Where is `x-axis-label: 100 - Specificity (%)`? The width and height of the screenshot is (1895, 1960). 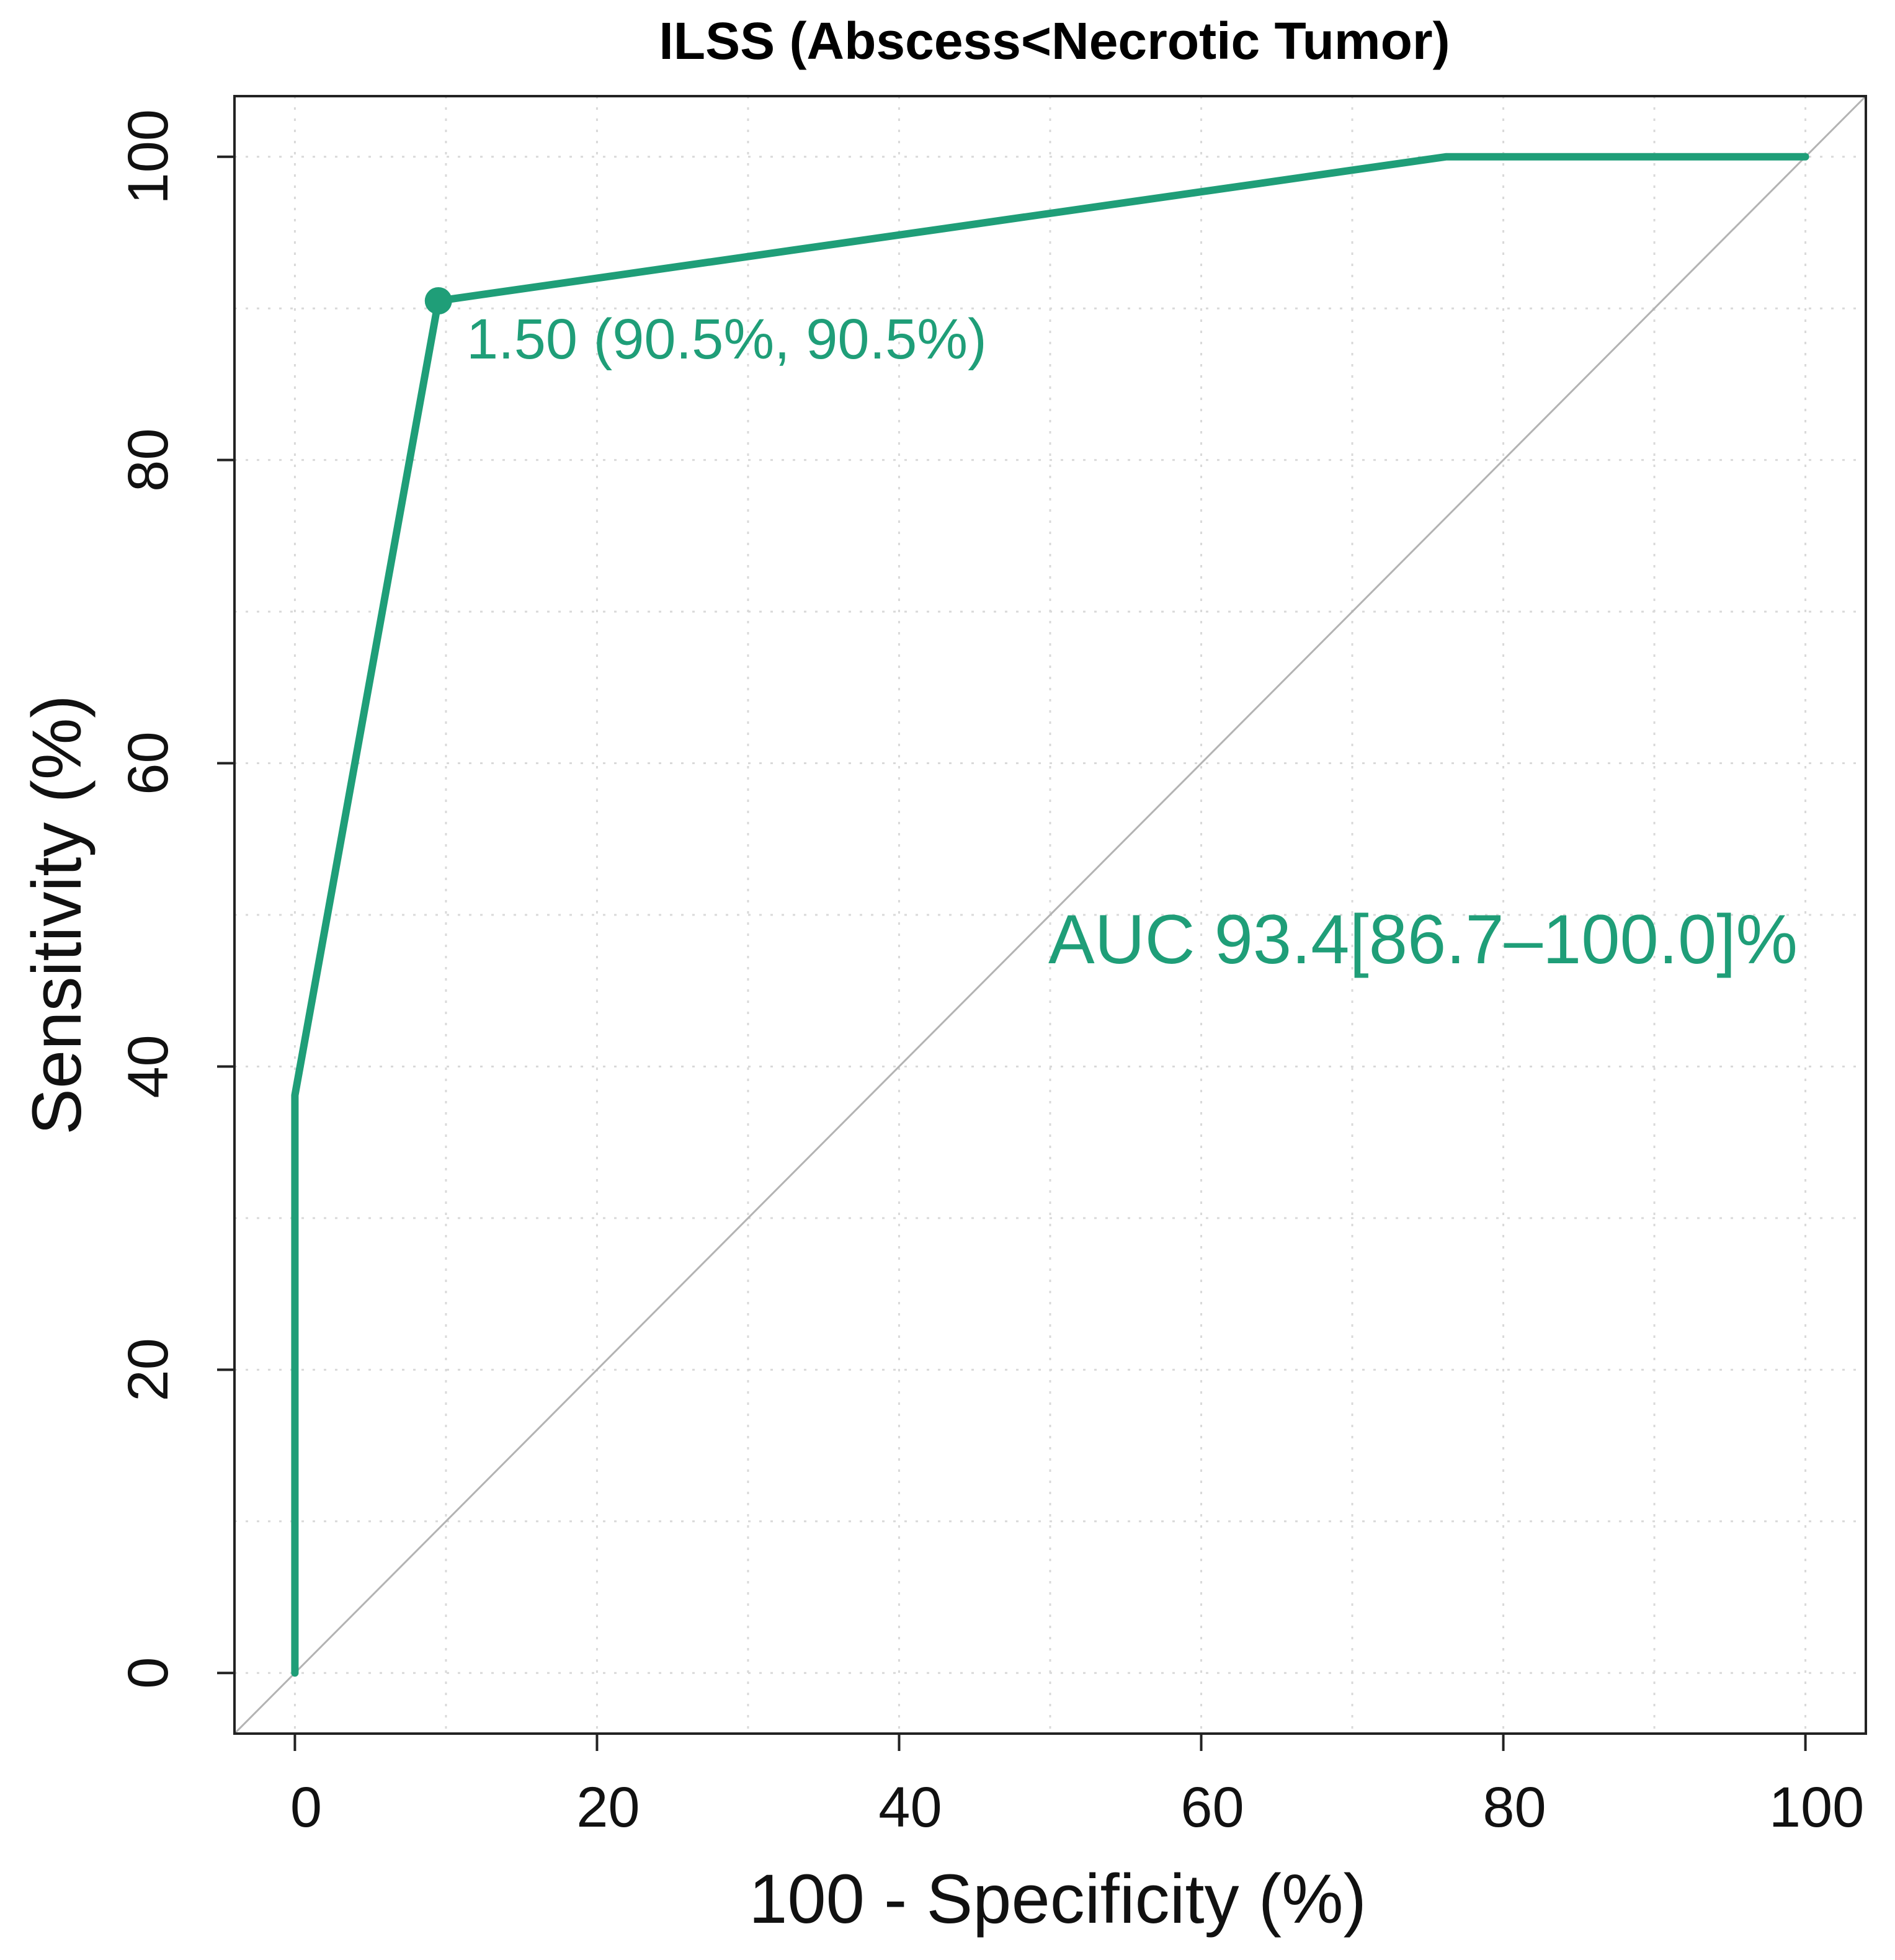 x-axis-label: 100 - Specificity (%) is located at coordinates (1058, 1899).